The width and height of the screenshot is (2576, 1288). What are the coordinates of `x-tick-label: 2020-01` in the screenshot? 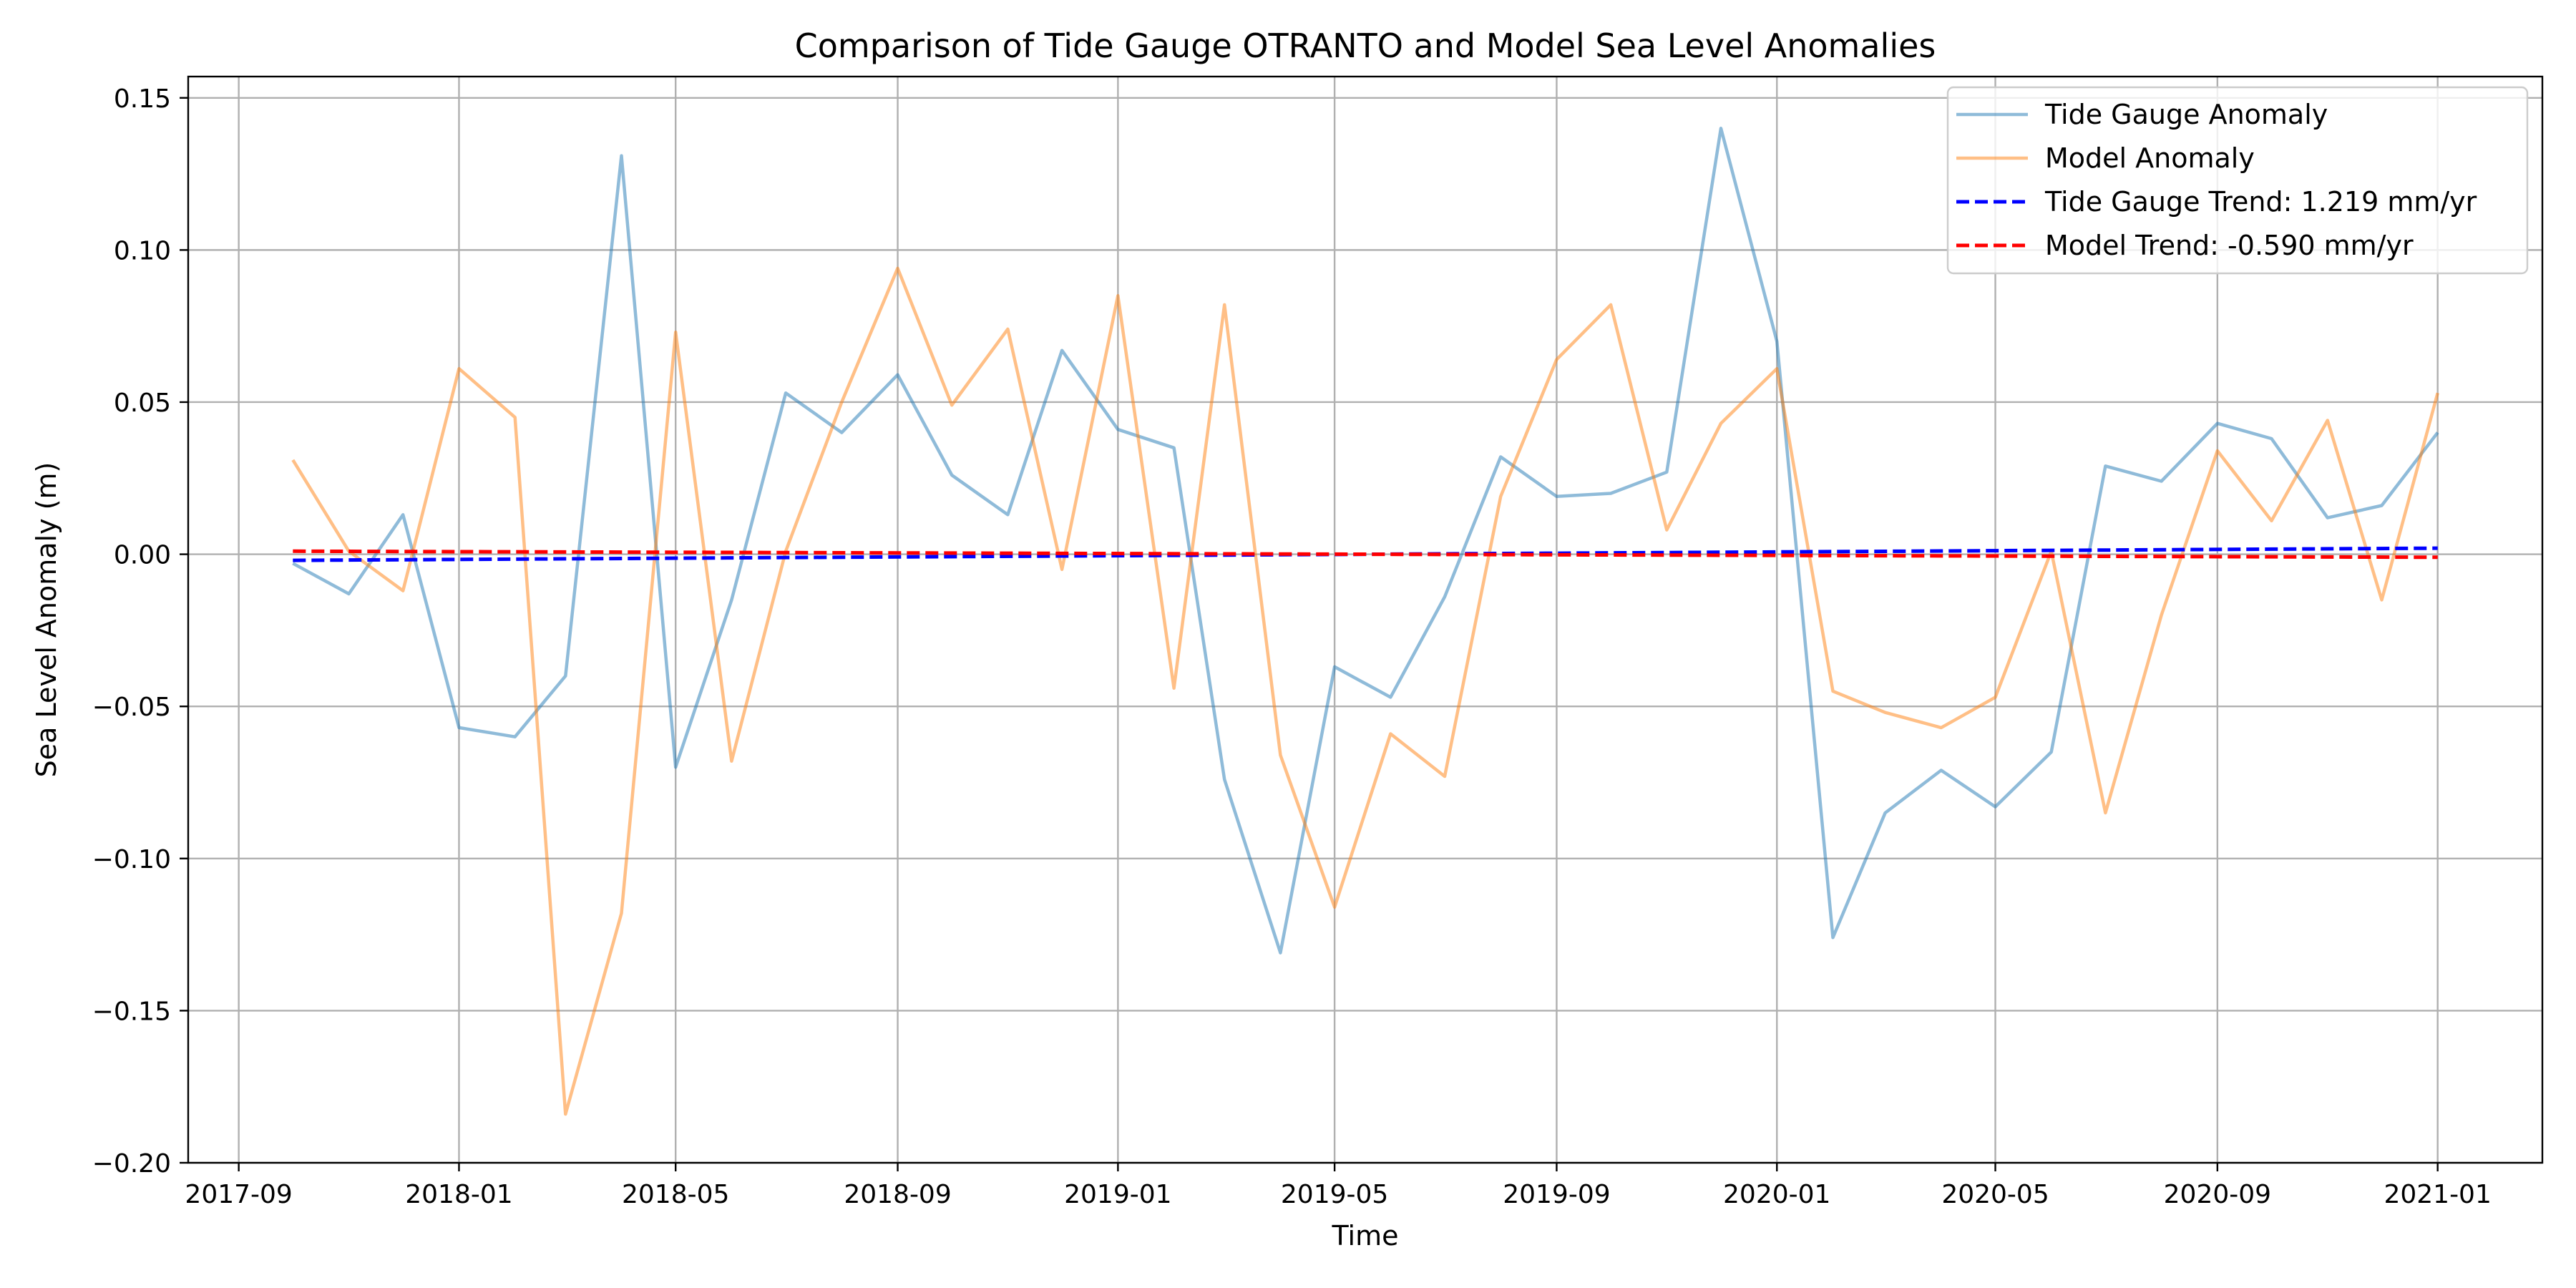 It's located at (1776, 1194).